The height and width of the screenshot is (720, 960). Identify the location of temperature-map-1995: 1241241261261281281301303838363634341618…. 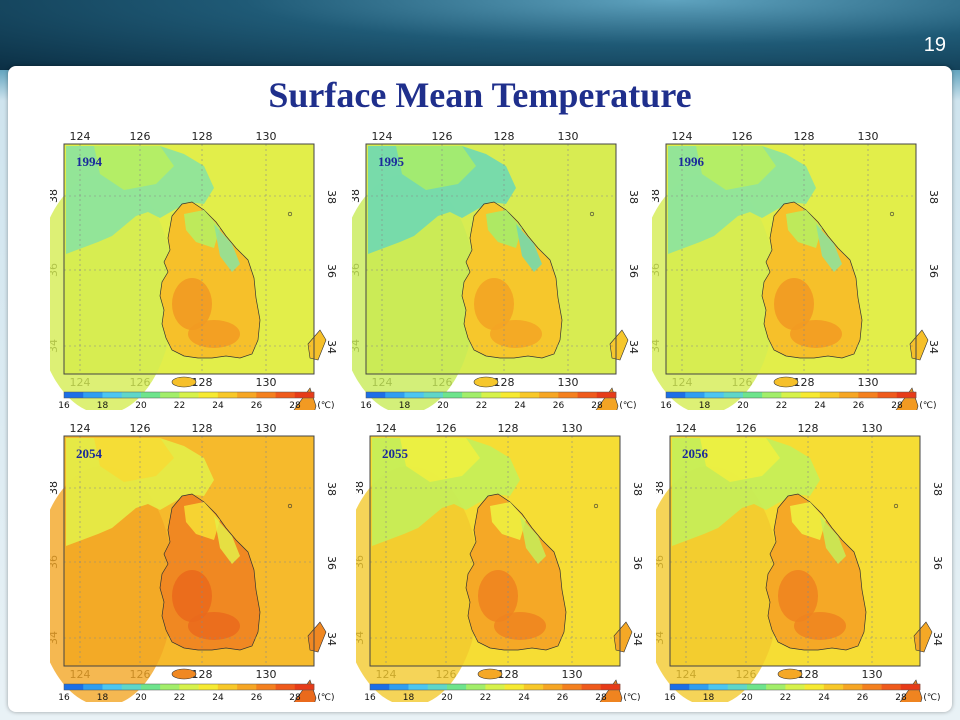
(502, 269).